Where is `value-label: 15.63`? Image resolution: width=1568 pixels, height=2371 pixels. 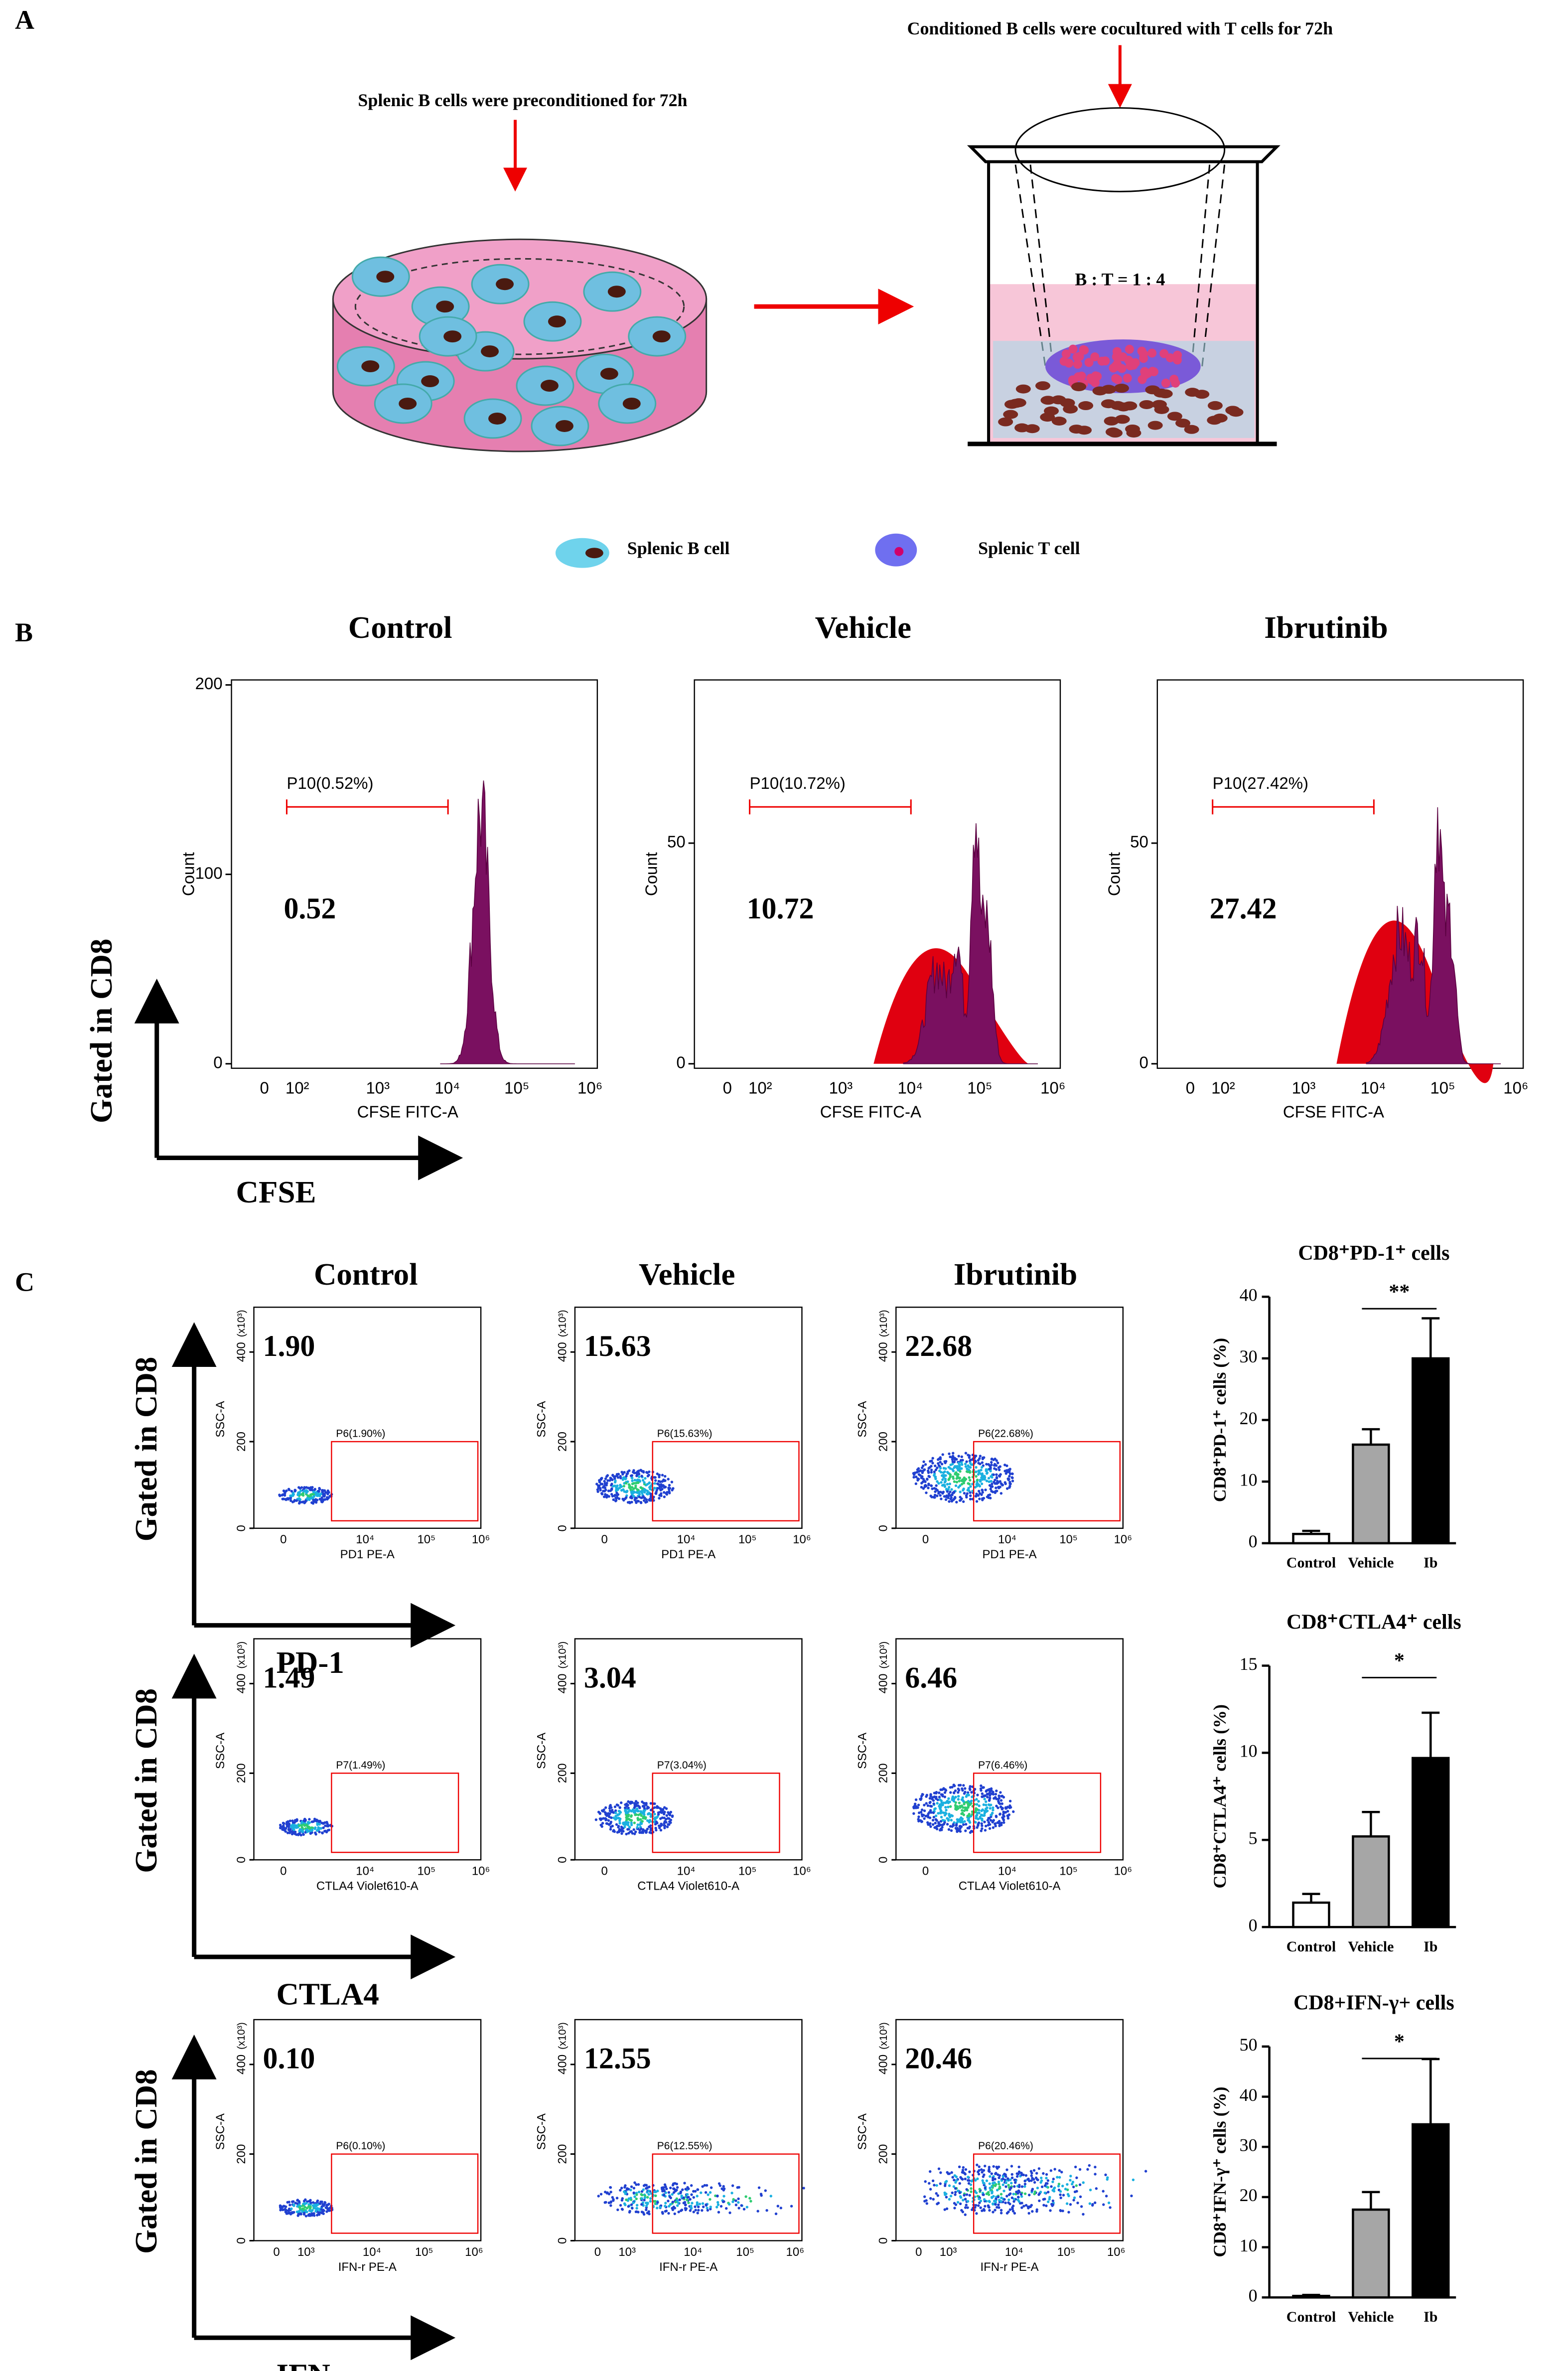 value-label: 15.63 is located at coordinates (617, 1346).